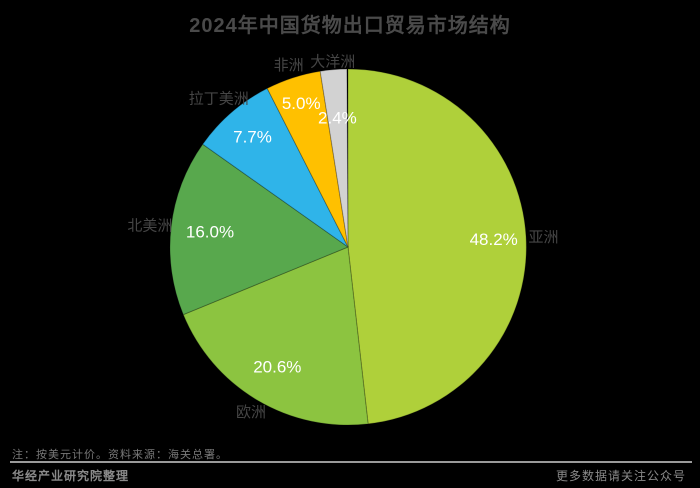 Image resolution: width=700 pixels, height=488 pixels. I want to click on chart-title: 2024年中国货物出口贸易市场结构, so click(350, 26).